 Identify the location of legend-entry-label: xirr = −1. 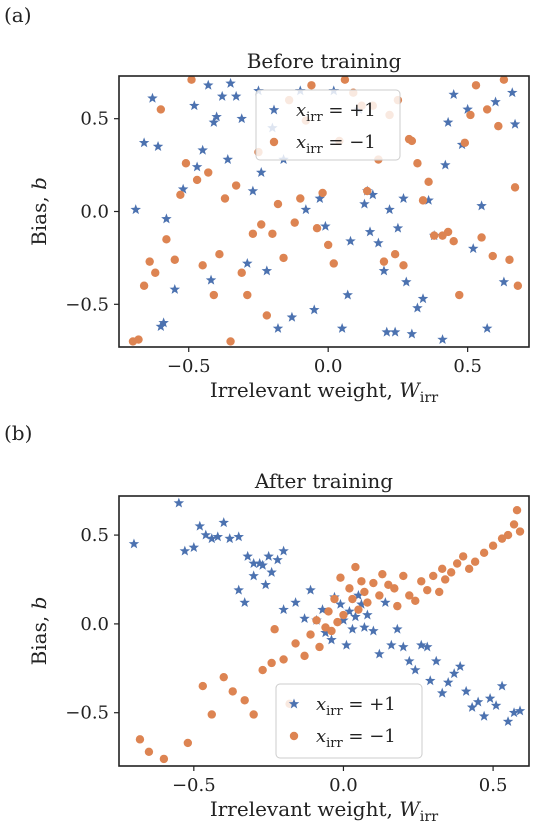
(356, 738).